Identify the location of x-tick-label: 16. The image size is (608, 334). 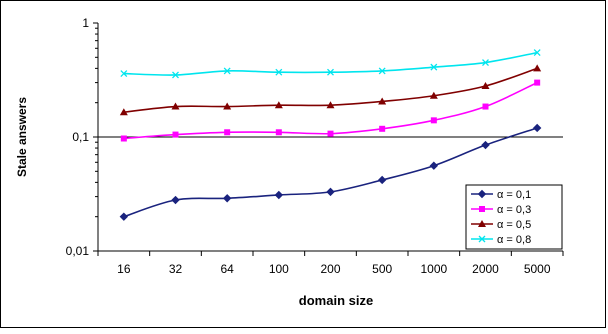
(124, 269).